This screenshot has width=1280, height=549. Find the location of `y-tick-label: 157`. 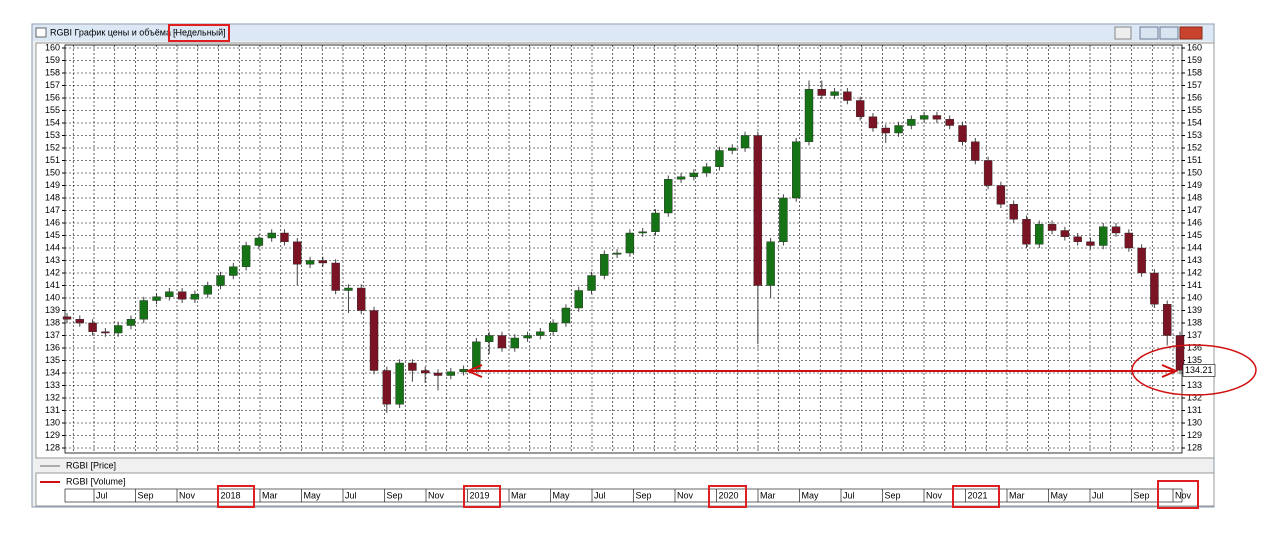

y-tick-label: 157 is located at coordinates (1194, 85).